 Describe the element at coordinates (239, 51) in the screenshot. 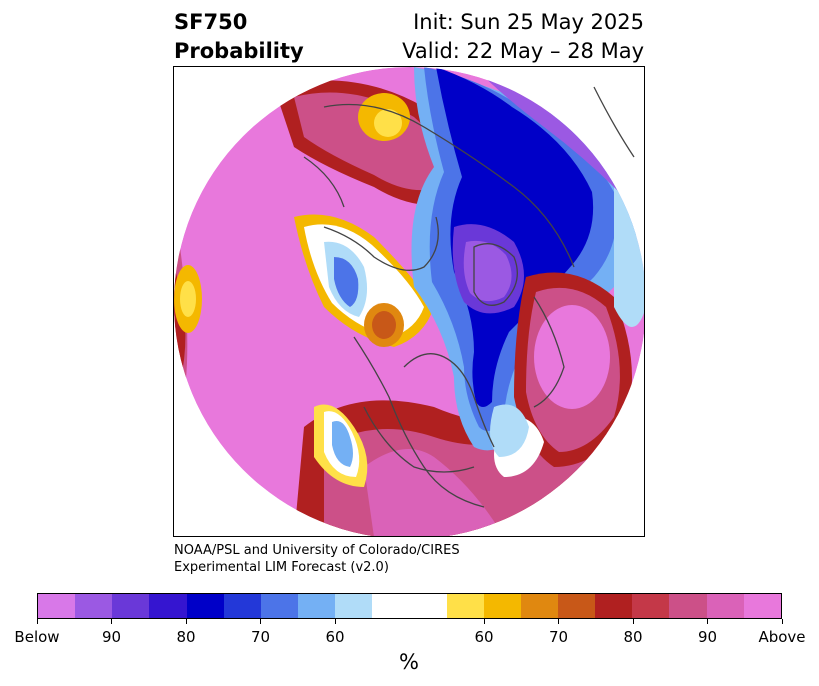

I see `product-name: Probability` at that location.